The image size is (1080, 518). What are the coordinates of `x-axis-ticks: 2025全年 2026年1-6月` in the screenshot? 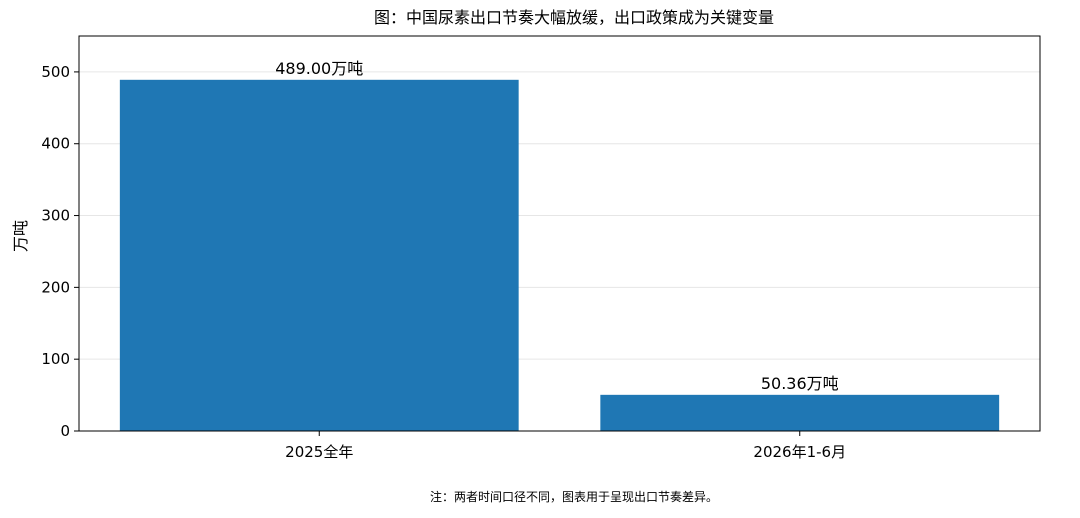 It's located at (565, 446).